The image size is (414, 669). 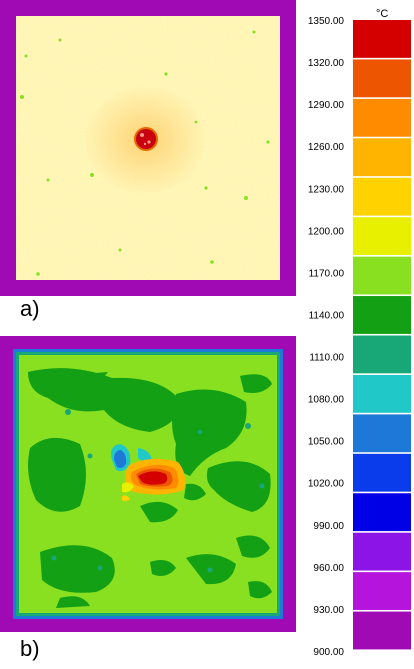 I want to click on colorbar-tick-label: 1140.00, so click(x=327, y=315).